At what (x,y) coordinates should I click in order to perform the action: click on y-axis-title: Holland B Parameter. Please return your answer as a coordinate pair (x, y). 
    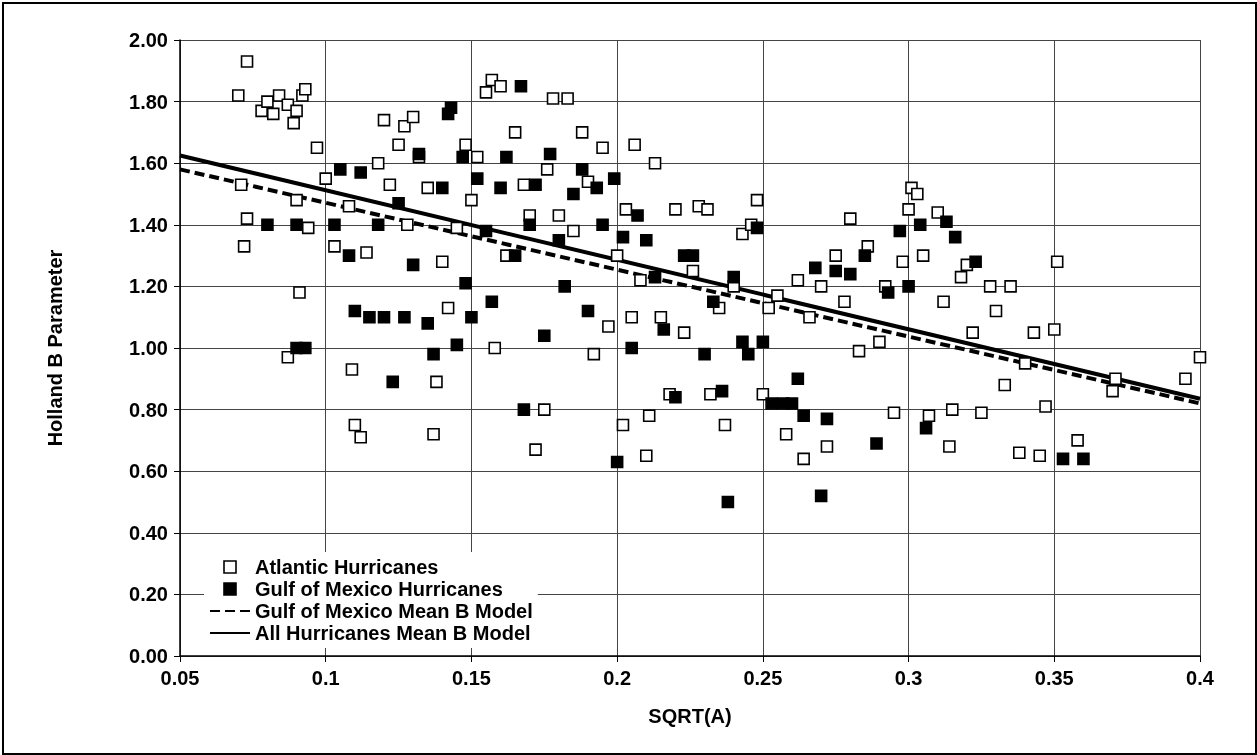
    Looking at the image, I should click on (55, 348).